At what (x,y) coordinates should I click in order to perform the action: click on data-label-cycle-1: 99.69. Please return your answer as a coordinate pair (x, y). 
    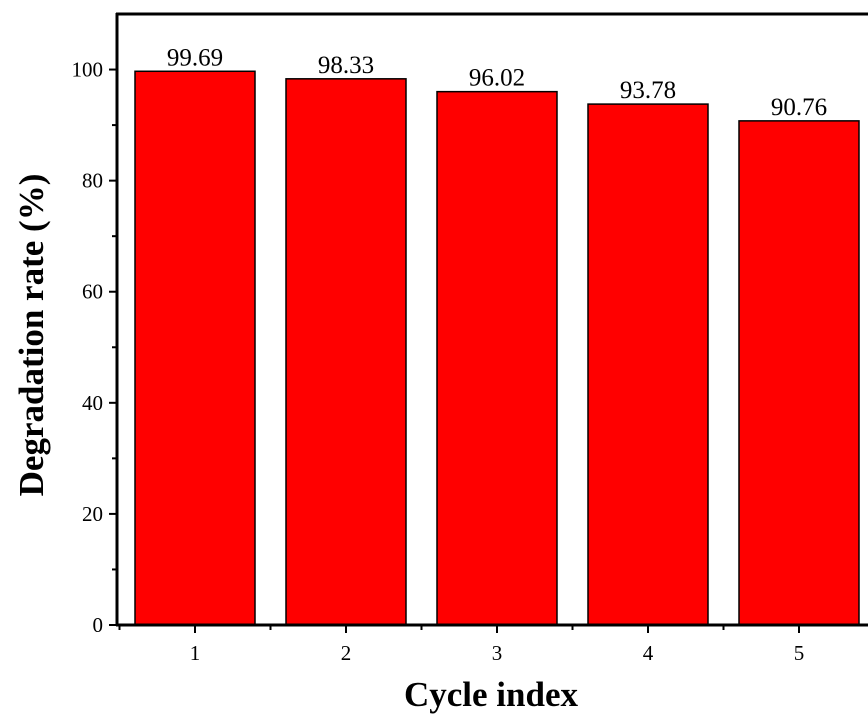
    Looking at the image, I should click on (195, 57).